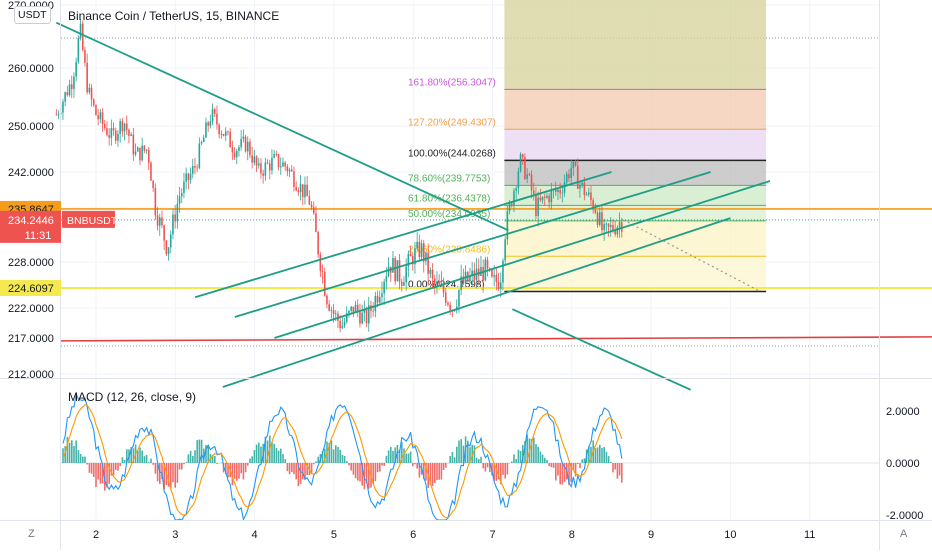  Describe the element at coordinates (32, 15) in the screenshot. I see `currency-button: USDT` at that location.